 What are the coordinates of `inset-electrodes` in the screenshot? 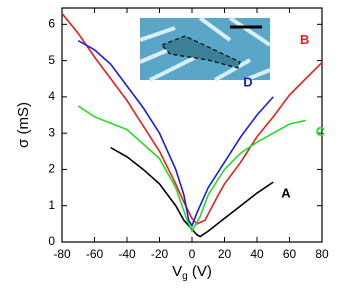 It's located at (205, 49).